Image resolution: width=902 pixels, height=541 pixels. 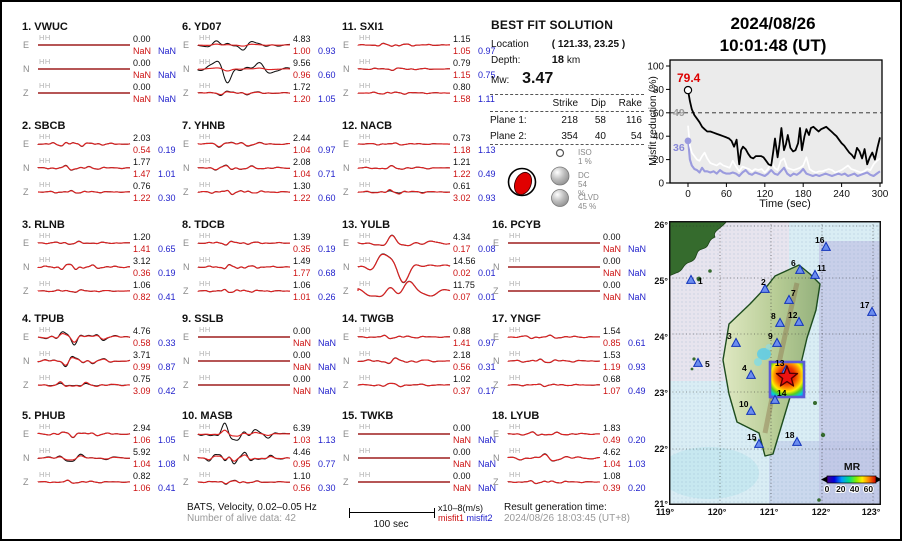 I want to click on waveform-row-SBCB-N: N HH 1.77 1.47 1.01, so click(x=98, y=168).